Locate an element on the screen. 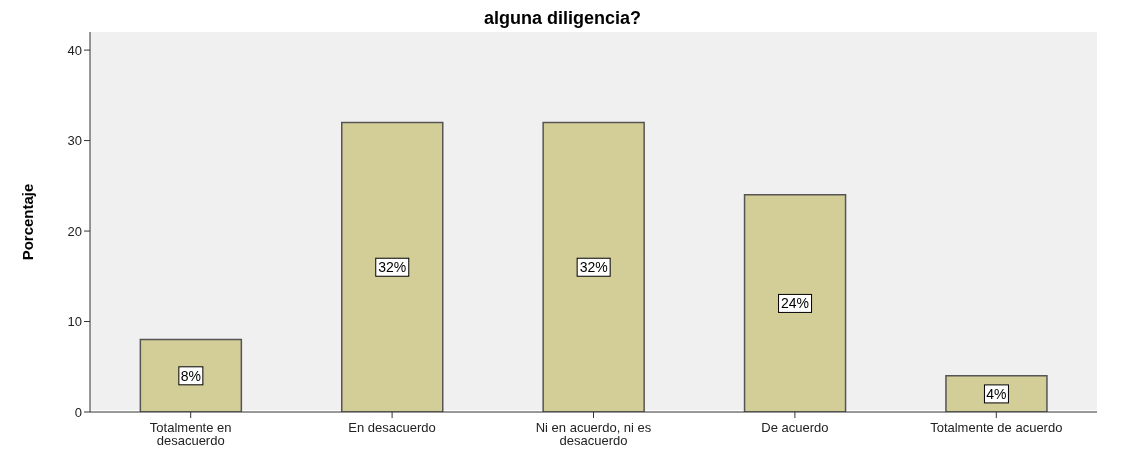  chart-title: alguna diligencia? is located at coordinates (562, 19).